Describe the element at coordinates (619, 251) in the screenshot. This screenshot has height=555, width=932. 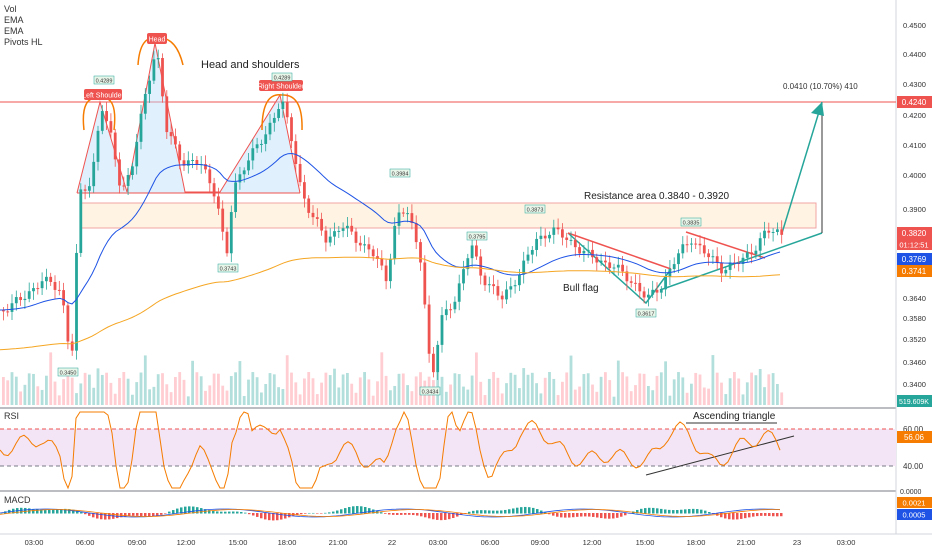
I see `bull-flag-upper` at that location.